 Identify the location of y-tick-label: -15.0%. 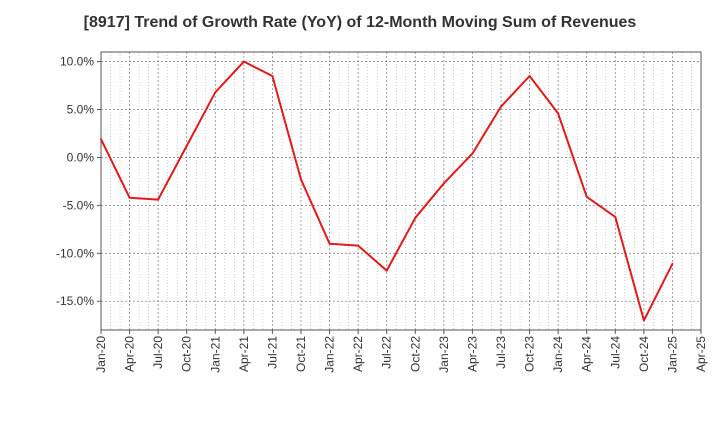
(75, 301).